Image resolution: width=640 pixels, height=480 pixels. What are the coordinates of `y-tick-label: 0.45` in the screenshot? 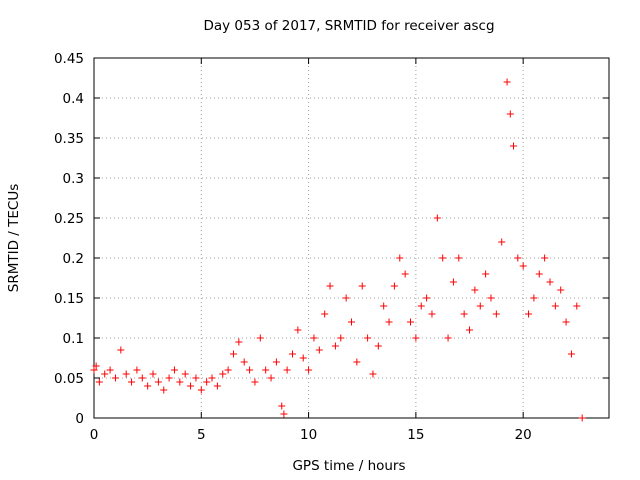 It's located at (69, 59).